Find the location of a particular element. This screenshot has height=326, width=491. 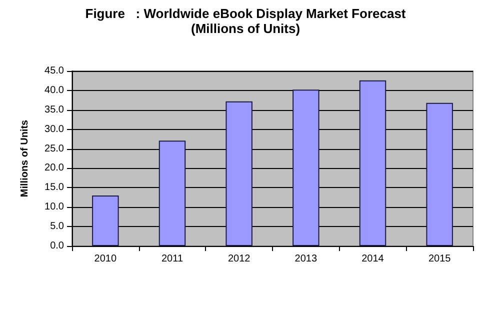

y-axis-title: Millions of Units is located at coordinates (25, 158).